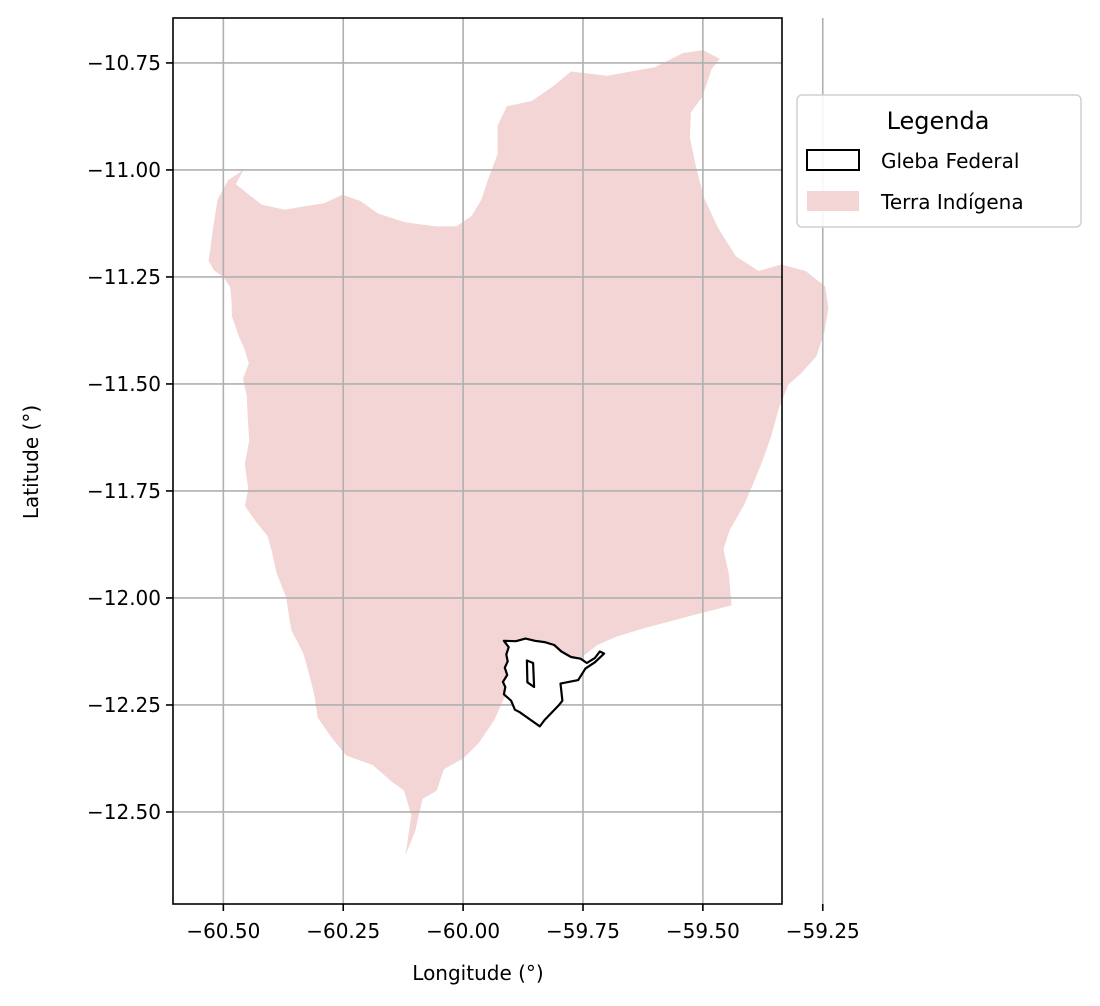 The height and width of the screenshot is (1006, 1100). I want to click on x-axis-label: Longitude (°), so click(477, 973).